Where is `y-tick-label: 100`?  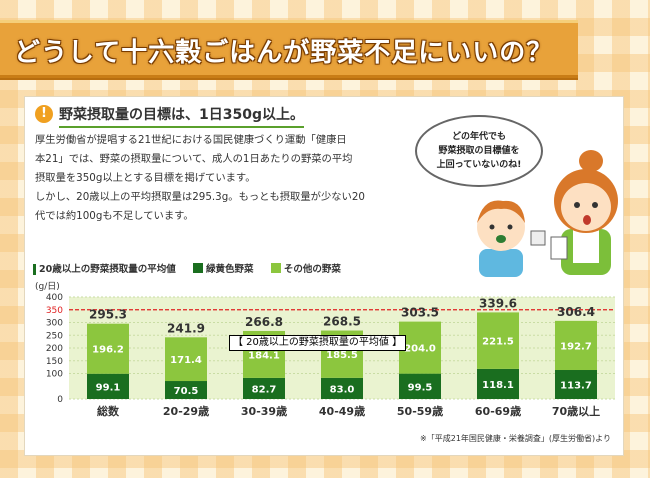
y-tick-label: 100 is located at coordinates (54, 375).